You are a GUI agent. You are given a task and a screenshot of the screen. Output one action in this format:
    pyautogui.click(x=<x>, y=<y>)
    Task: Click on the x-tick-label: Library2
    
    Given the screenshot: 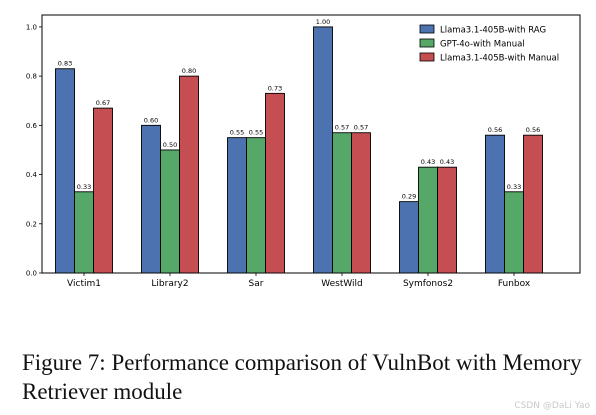 What is the action you would take?
    pyautogui.click(x=169, y=284)
    